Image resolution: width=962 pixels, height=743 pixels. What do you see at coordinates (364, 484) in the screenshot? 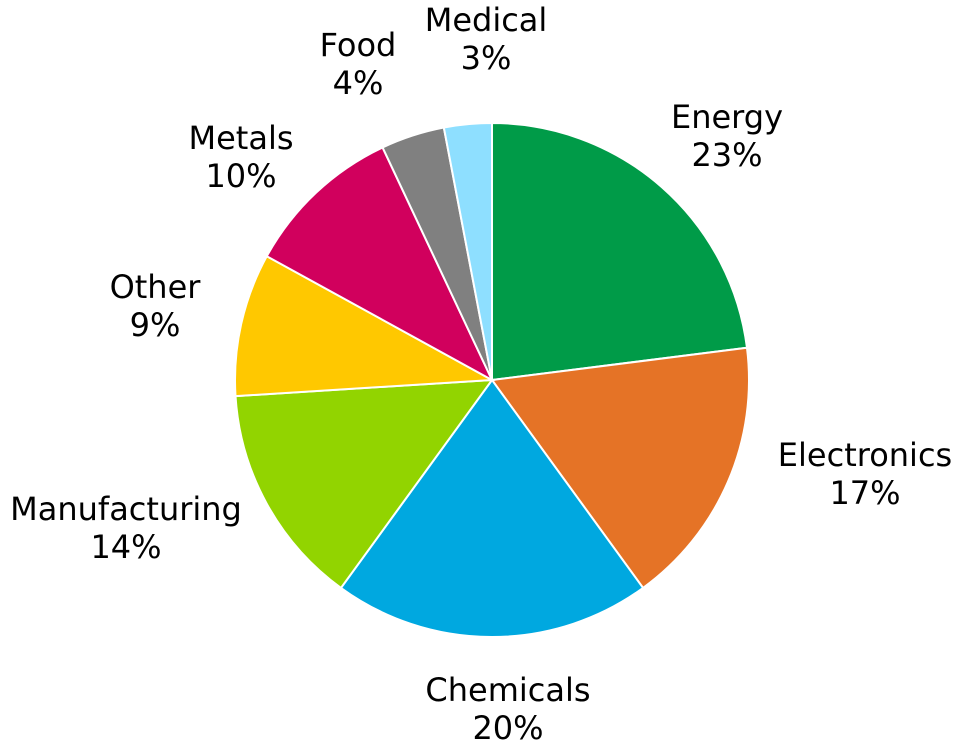
I see `pie-slice-manufacturing` at bounding box center [364, 484].